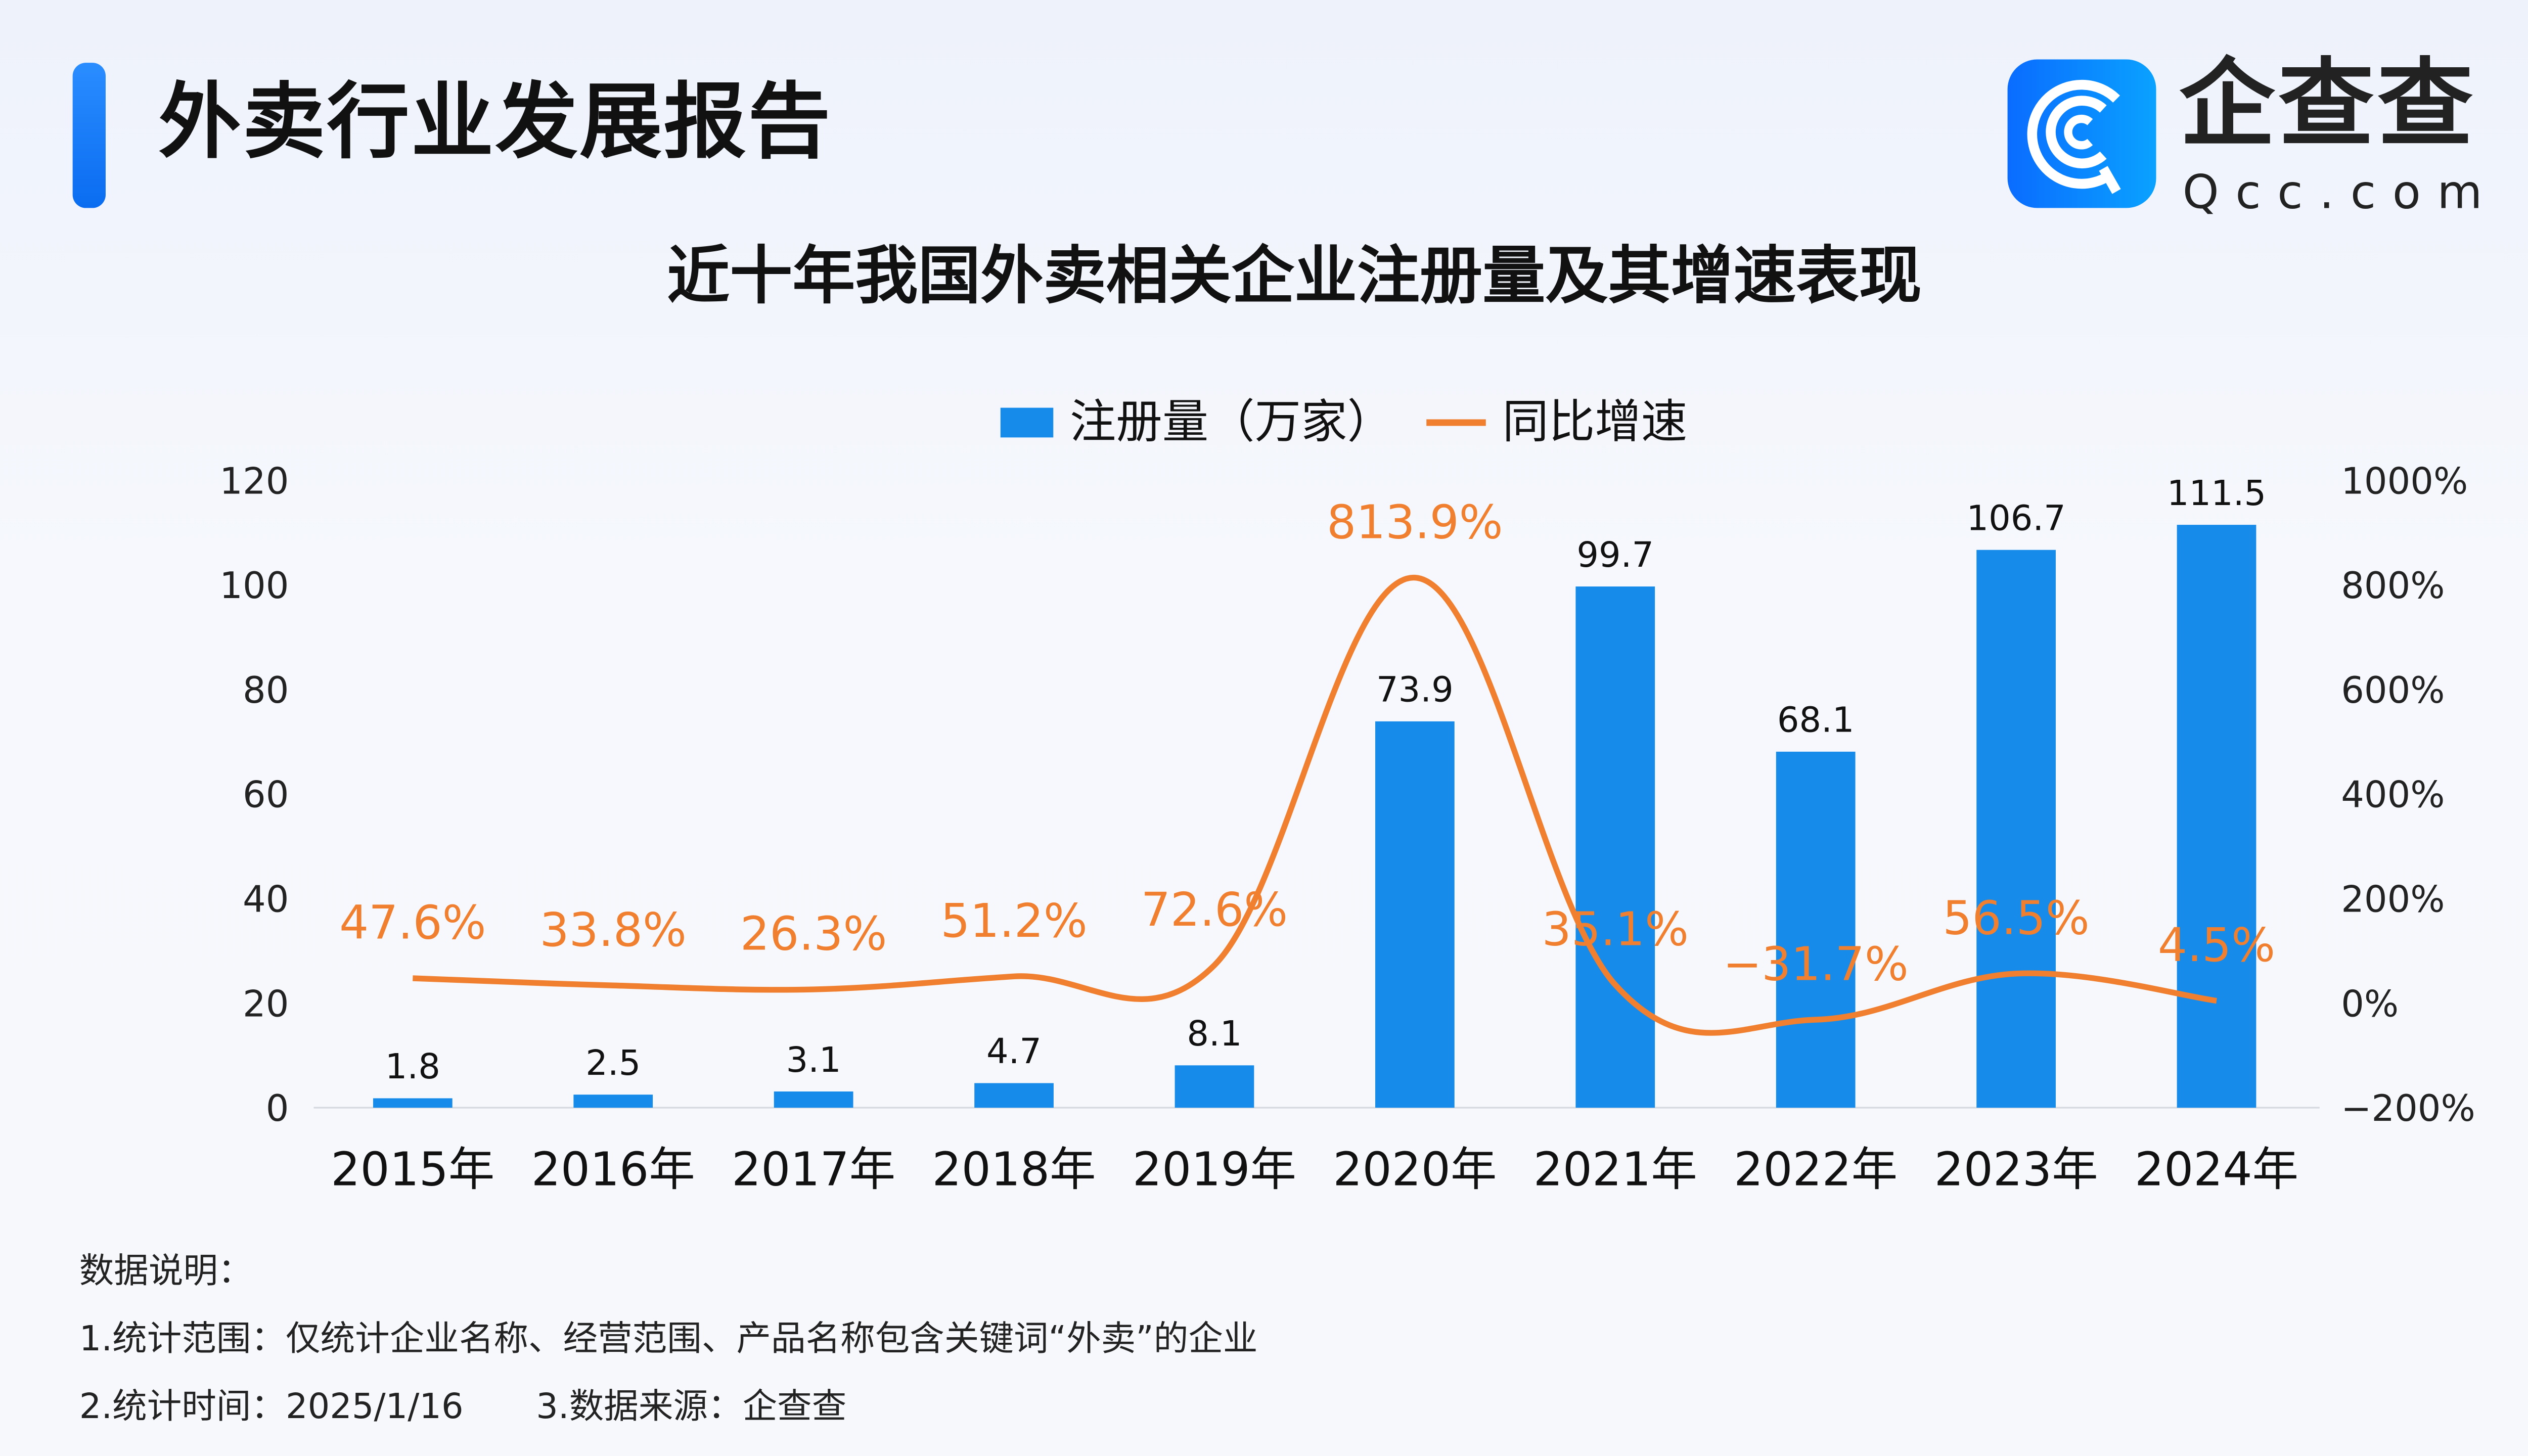 This screenshot has height=1456, width=2528. I want to click on growth-value-label: 26.3%, so click(814, 934).